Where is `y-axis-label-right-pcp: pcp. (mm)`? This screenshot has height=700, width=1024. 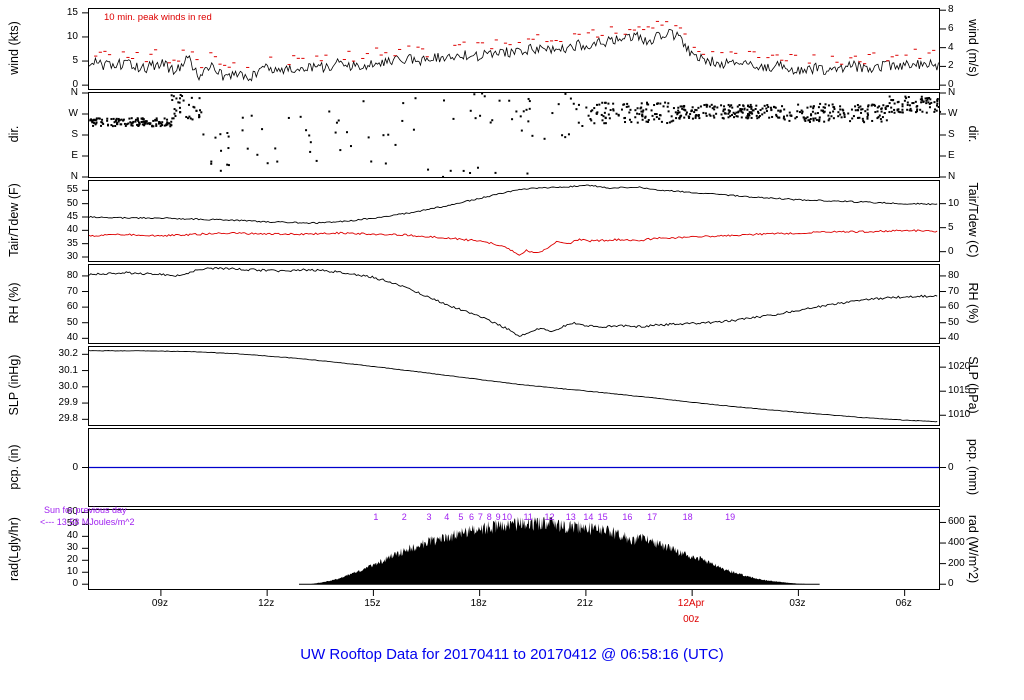
y-axis-label-right-pcp: pcp. (mm) is located at coordinates (973, 466).